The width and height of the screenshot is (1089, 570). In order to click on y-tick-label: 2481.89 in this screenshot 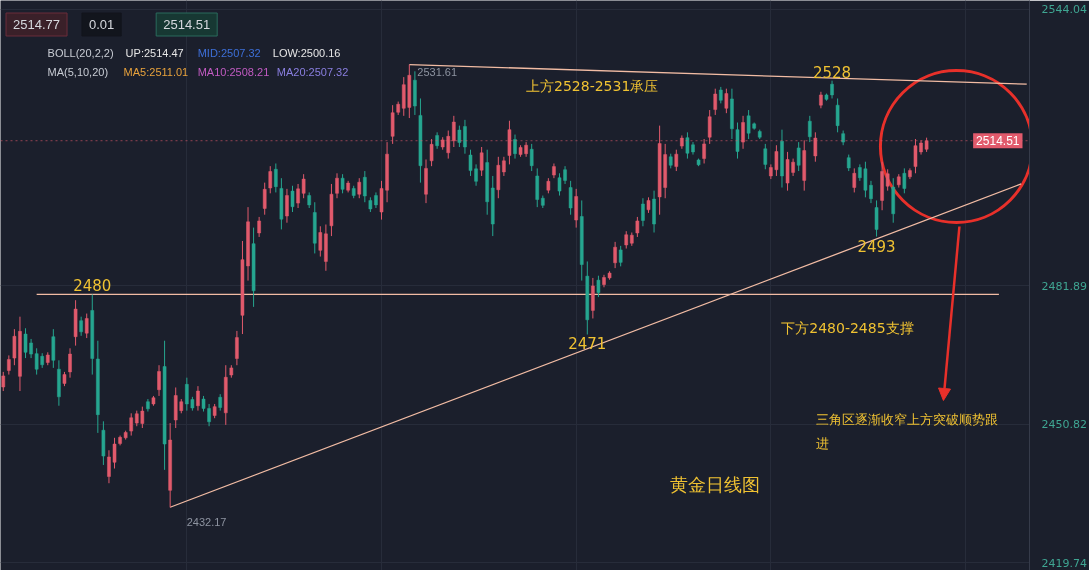, I will do `click(1064, 286)`.